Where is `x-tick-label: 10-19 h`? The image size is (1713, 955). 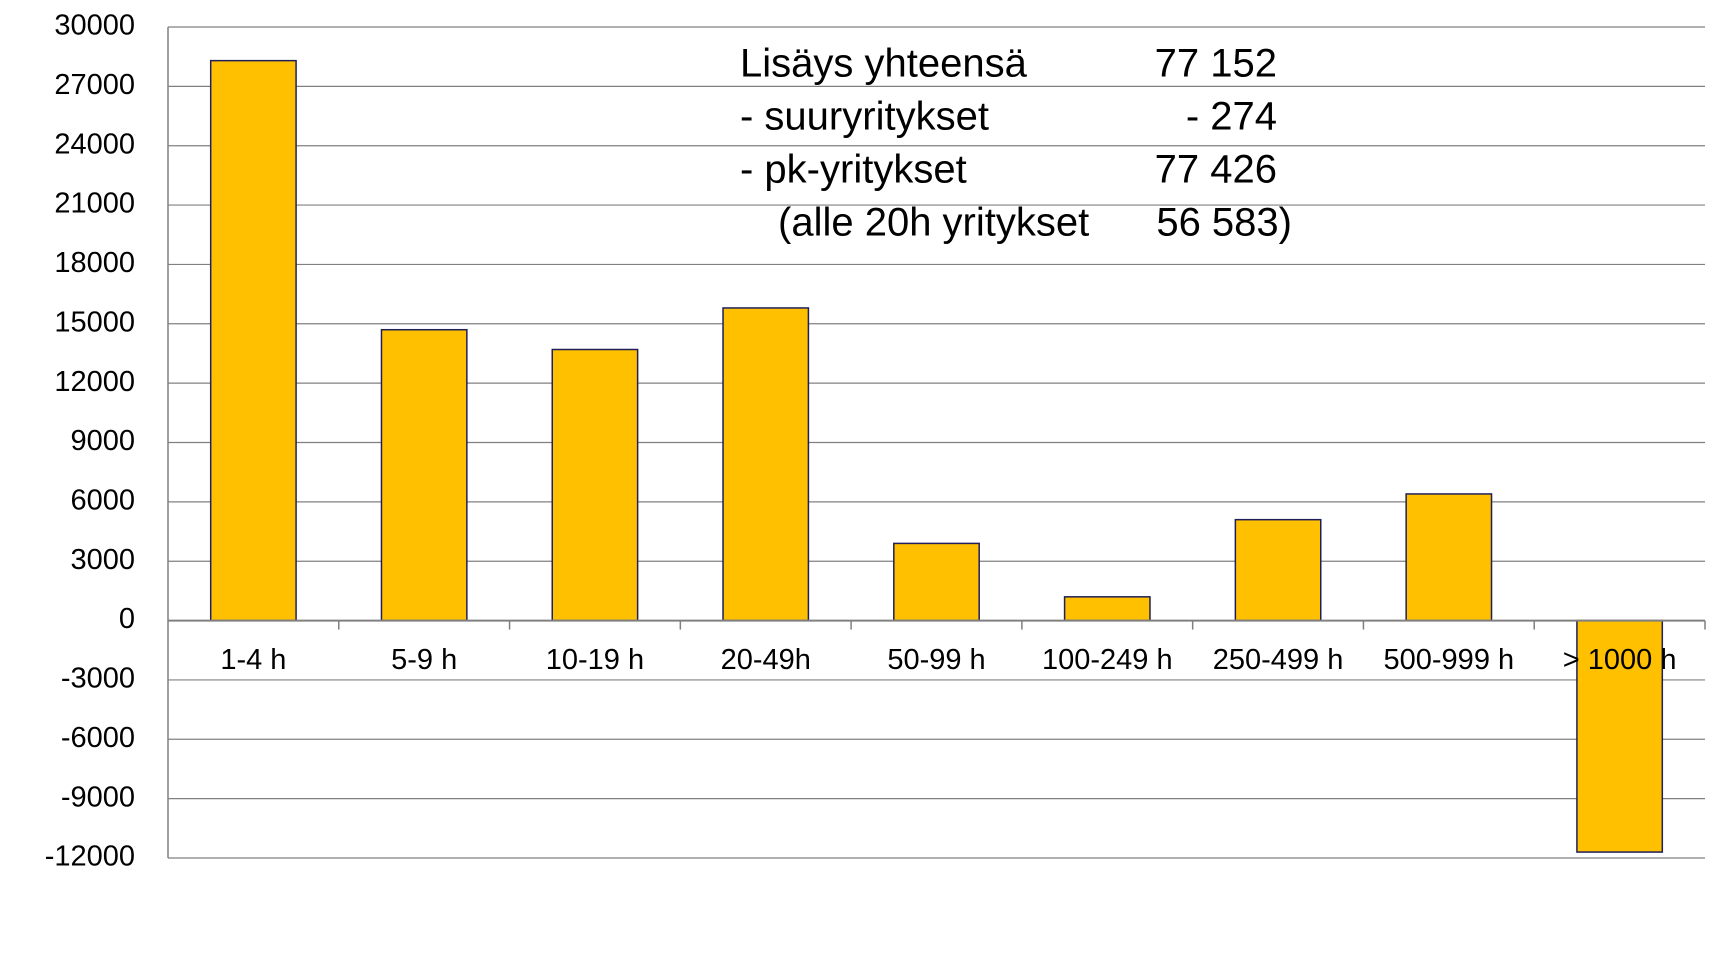 x-tick-label: 10-19 h is located at coordinates (595, 660).